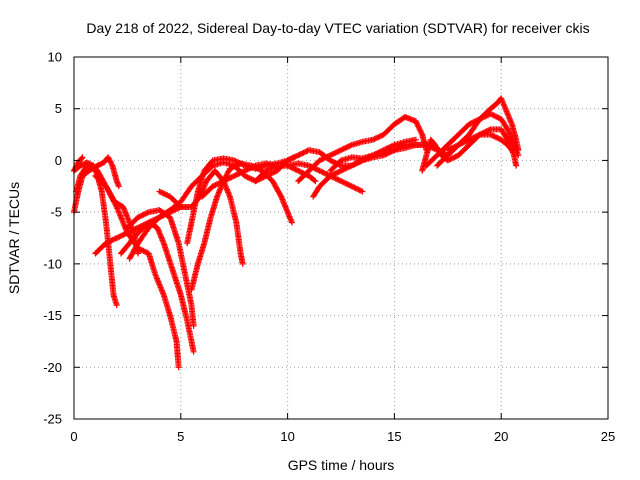 This screenshot has height=480, width=640. What do you see at coordinates (52, 263) in the screenshot?
I see `y-tick-label: -10` at bounding box center [52, 263].